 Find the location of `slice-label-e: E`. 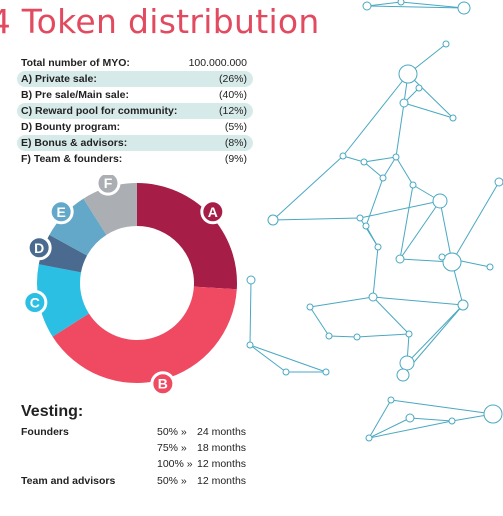

slice-label-e: E is located at coordinates (61, 212).